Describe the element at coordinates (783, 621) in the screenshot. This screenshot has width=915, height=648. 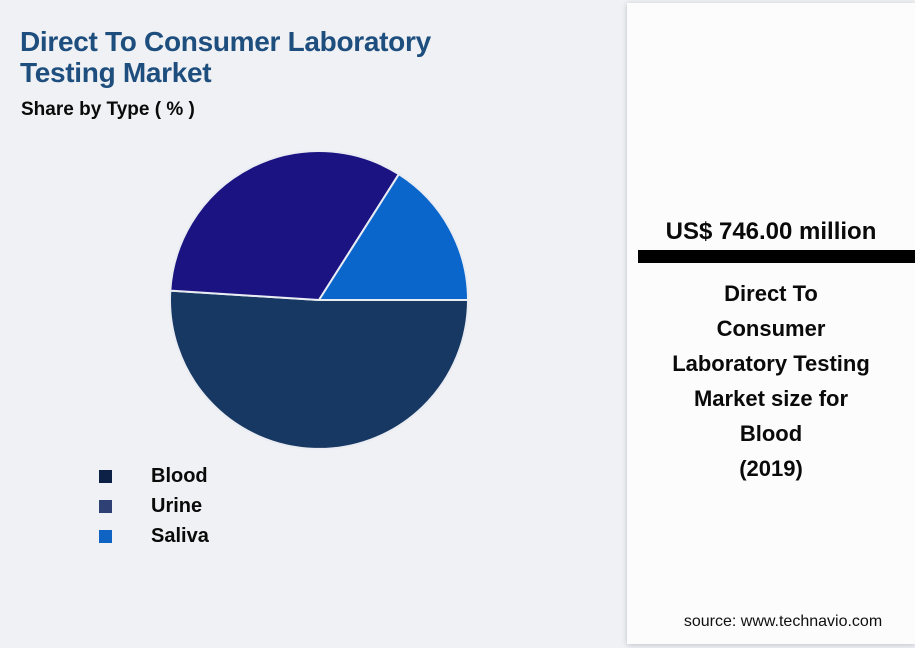
I see `source-credit: source: www.technavio.com` at that location.